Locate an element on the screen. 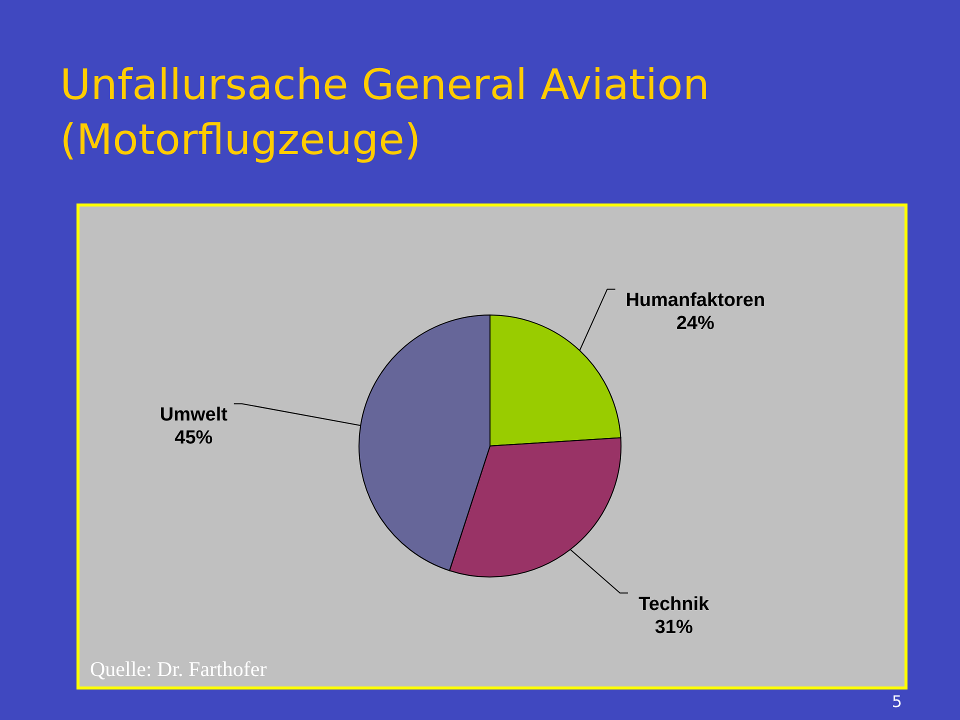 This screenshot has width=960, height=720. slice-label: Humanfaktoren is located at coordinates (696, 301).